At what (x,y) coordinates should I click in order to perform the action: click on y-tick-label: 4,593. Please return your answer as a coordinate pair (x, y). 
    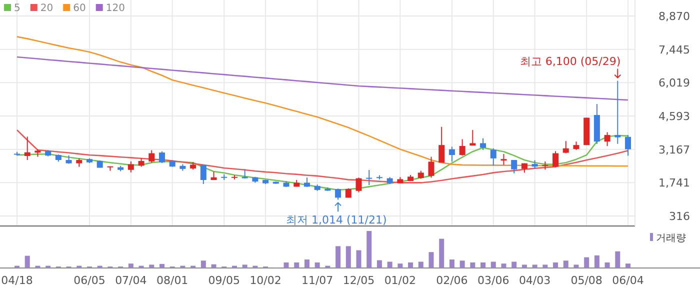
    Looking at the image, I should click on (674, 116).